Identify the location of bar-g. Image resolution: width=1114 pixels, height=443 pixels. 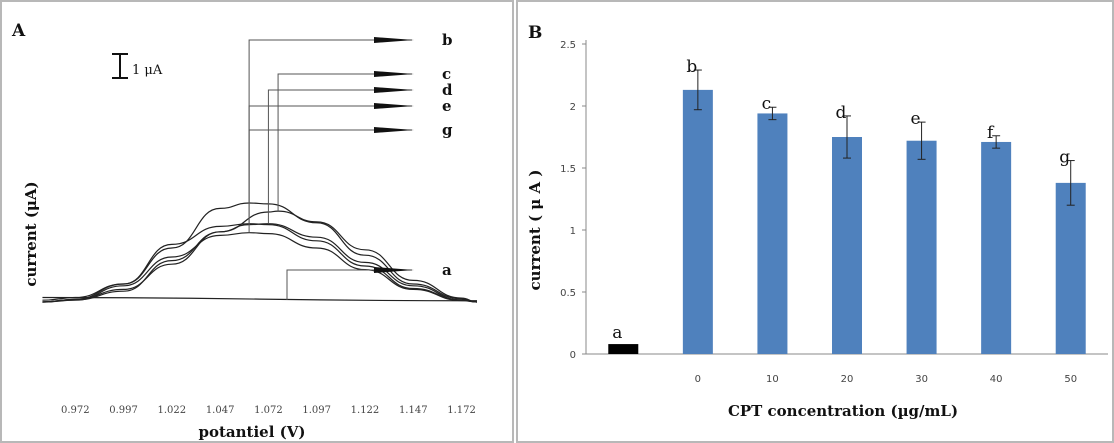
(1070, 268).